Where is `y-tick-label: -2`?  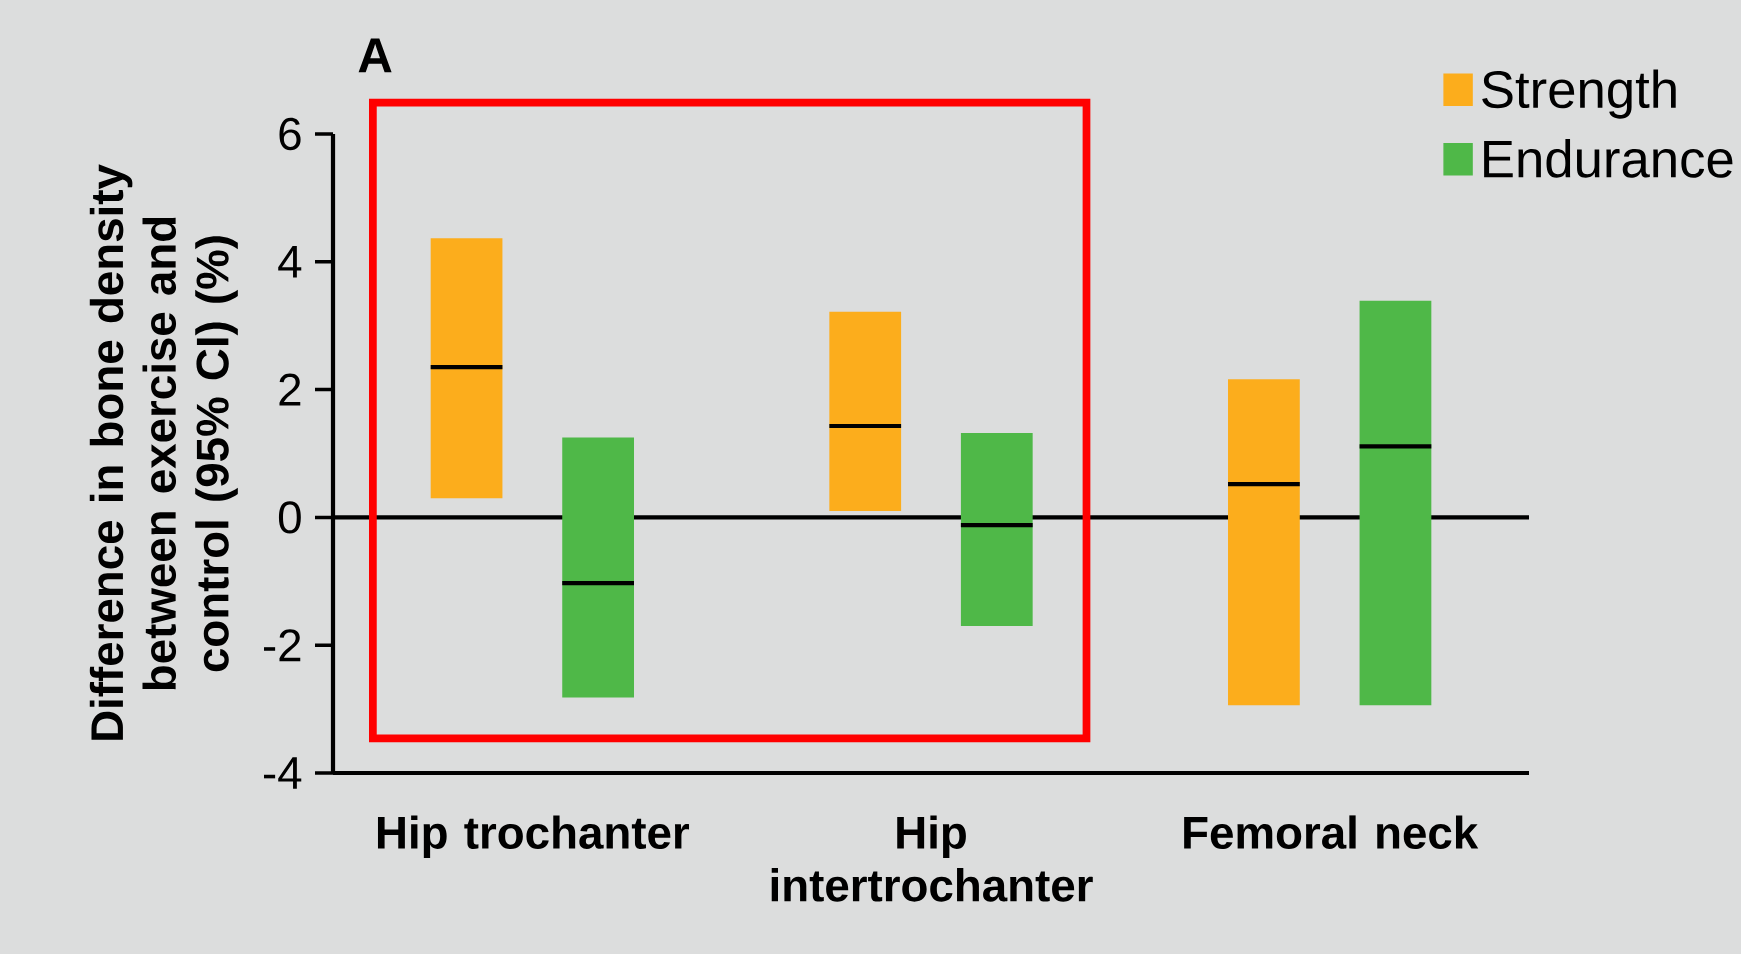
y-tick-label: -2 is located at coordinates (282, 645).